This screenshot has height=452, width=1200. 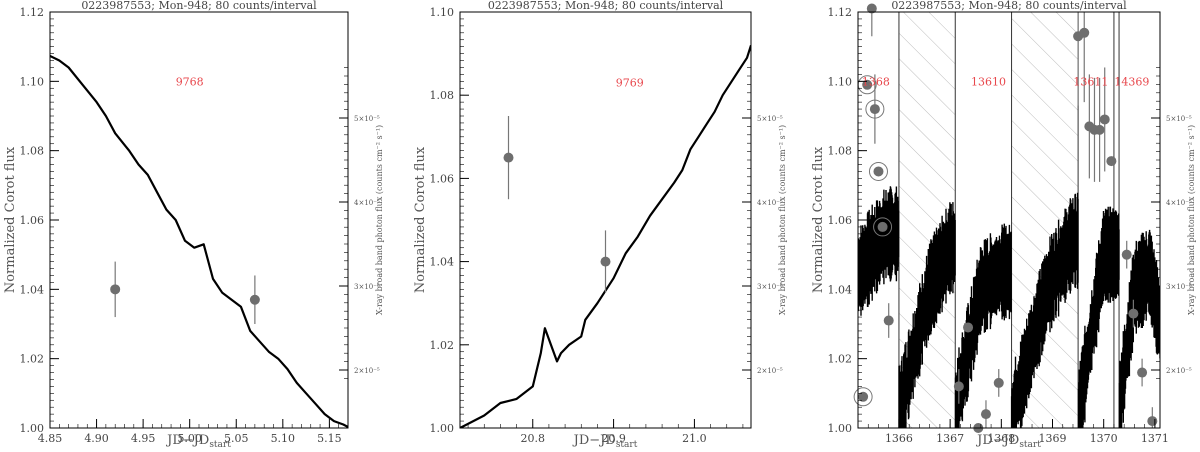 What do you see at coordinates (950, 438) in the screenshot?
I see `x-tick-label: 1367` at bounding box center [950, 438].